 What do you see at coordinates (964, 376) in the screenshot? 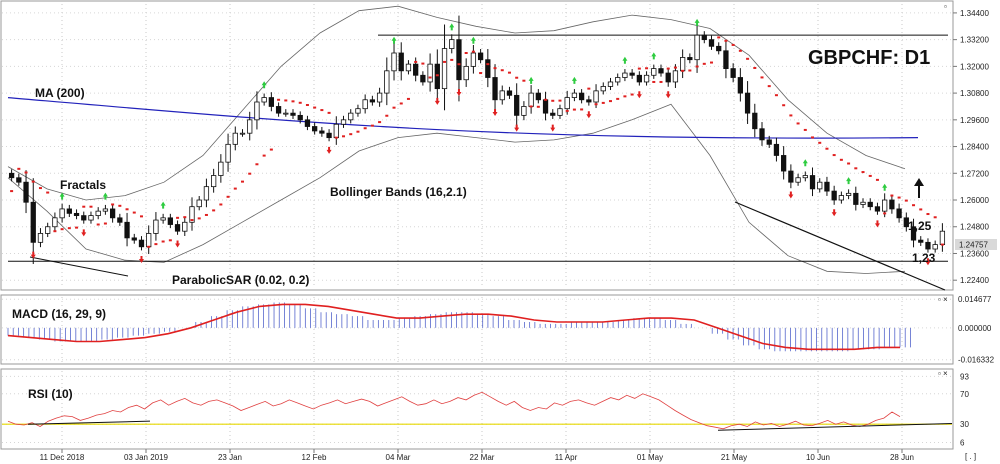
I see `rsi-tick-label: 93` at bounding box center [964, 376].